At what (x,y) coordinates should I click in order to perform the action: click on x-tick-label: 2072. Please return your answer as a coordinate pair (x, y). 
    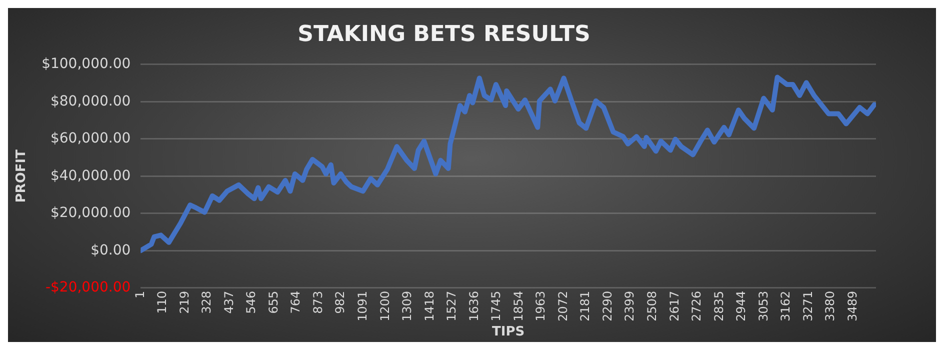
    Looking at the image, I should click on (563, 306).